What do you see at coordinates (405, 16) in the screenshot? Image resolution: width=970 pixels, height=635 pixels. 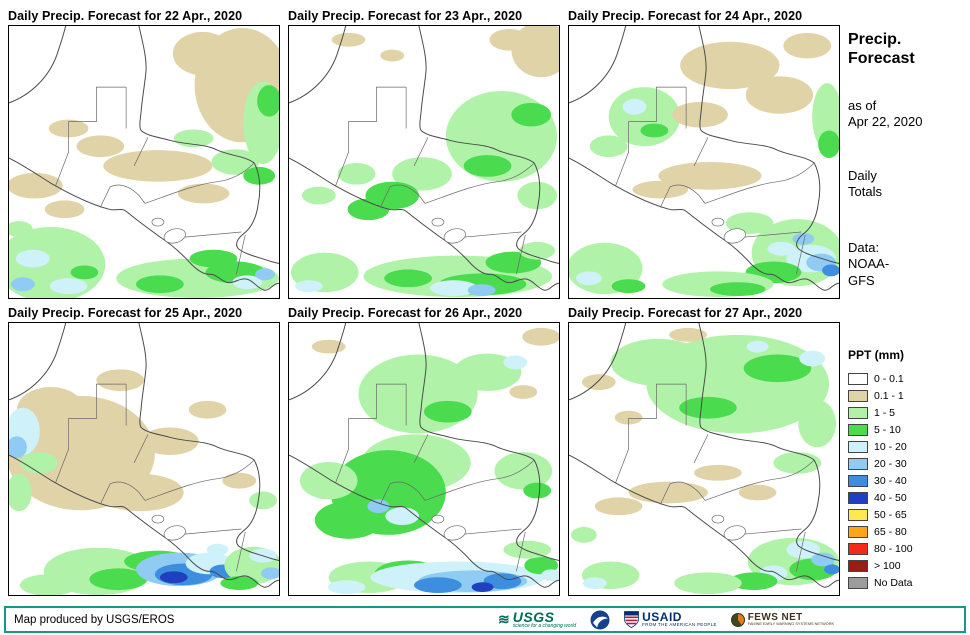 I see `panel-title: Daily Precip. Forecast for 23 Apr., 2020` at bounding box center [405, 16].